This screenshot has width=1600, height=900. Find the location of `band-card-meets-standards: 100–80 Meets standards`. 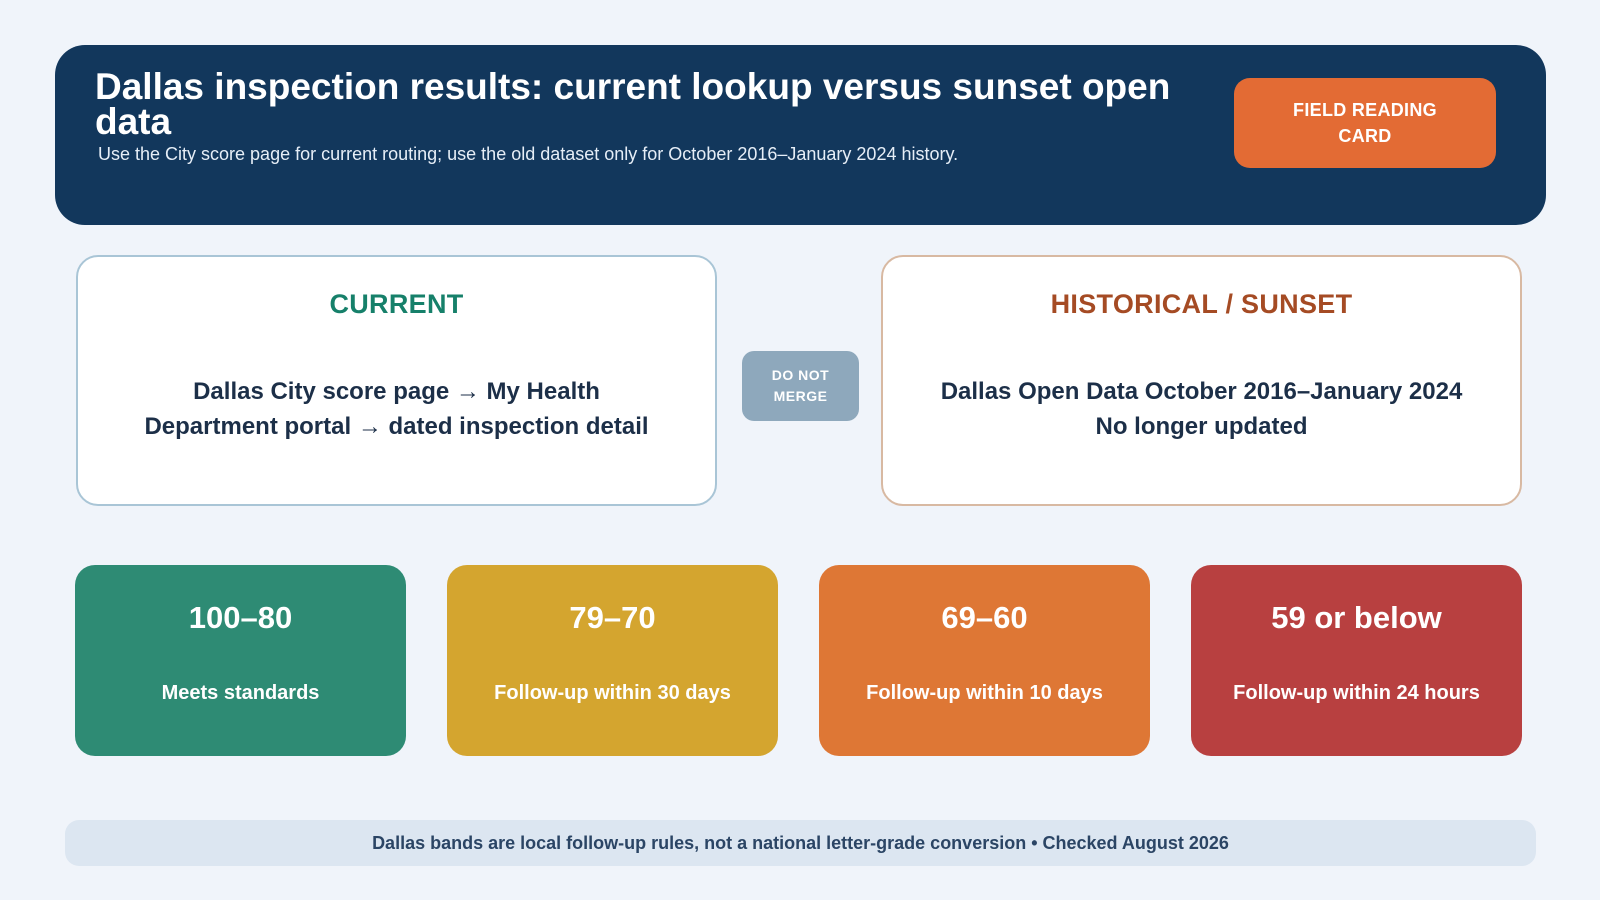

band-card-meets-standards: 100–80 Meets standards is located at coordinates (240, 660).